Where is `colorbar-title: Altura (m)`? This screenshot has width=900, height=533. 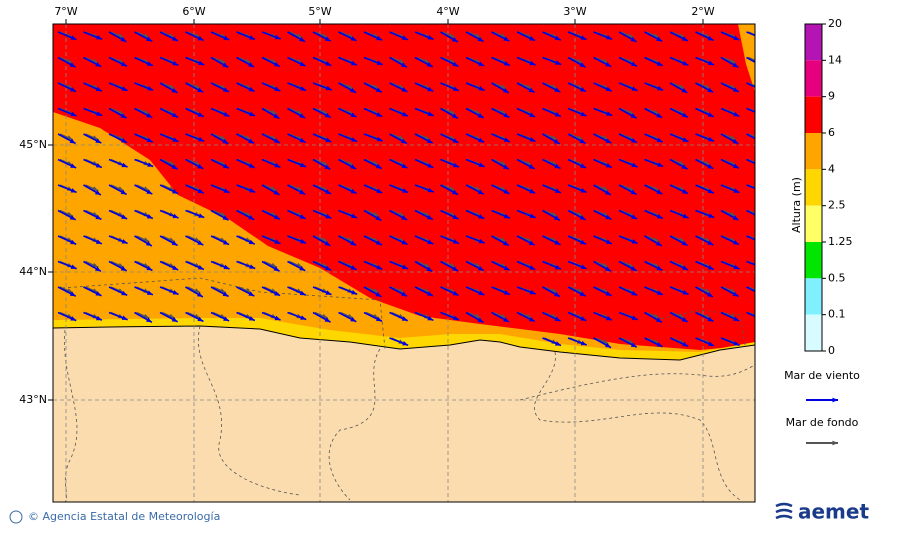 colorbar-title: Altura (m) is located at coordinates (796, 205).